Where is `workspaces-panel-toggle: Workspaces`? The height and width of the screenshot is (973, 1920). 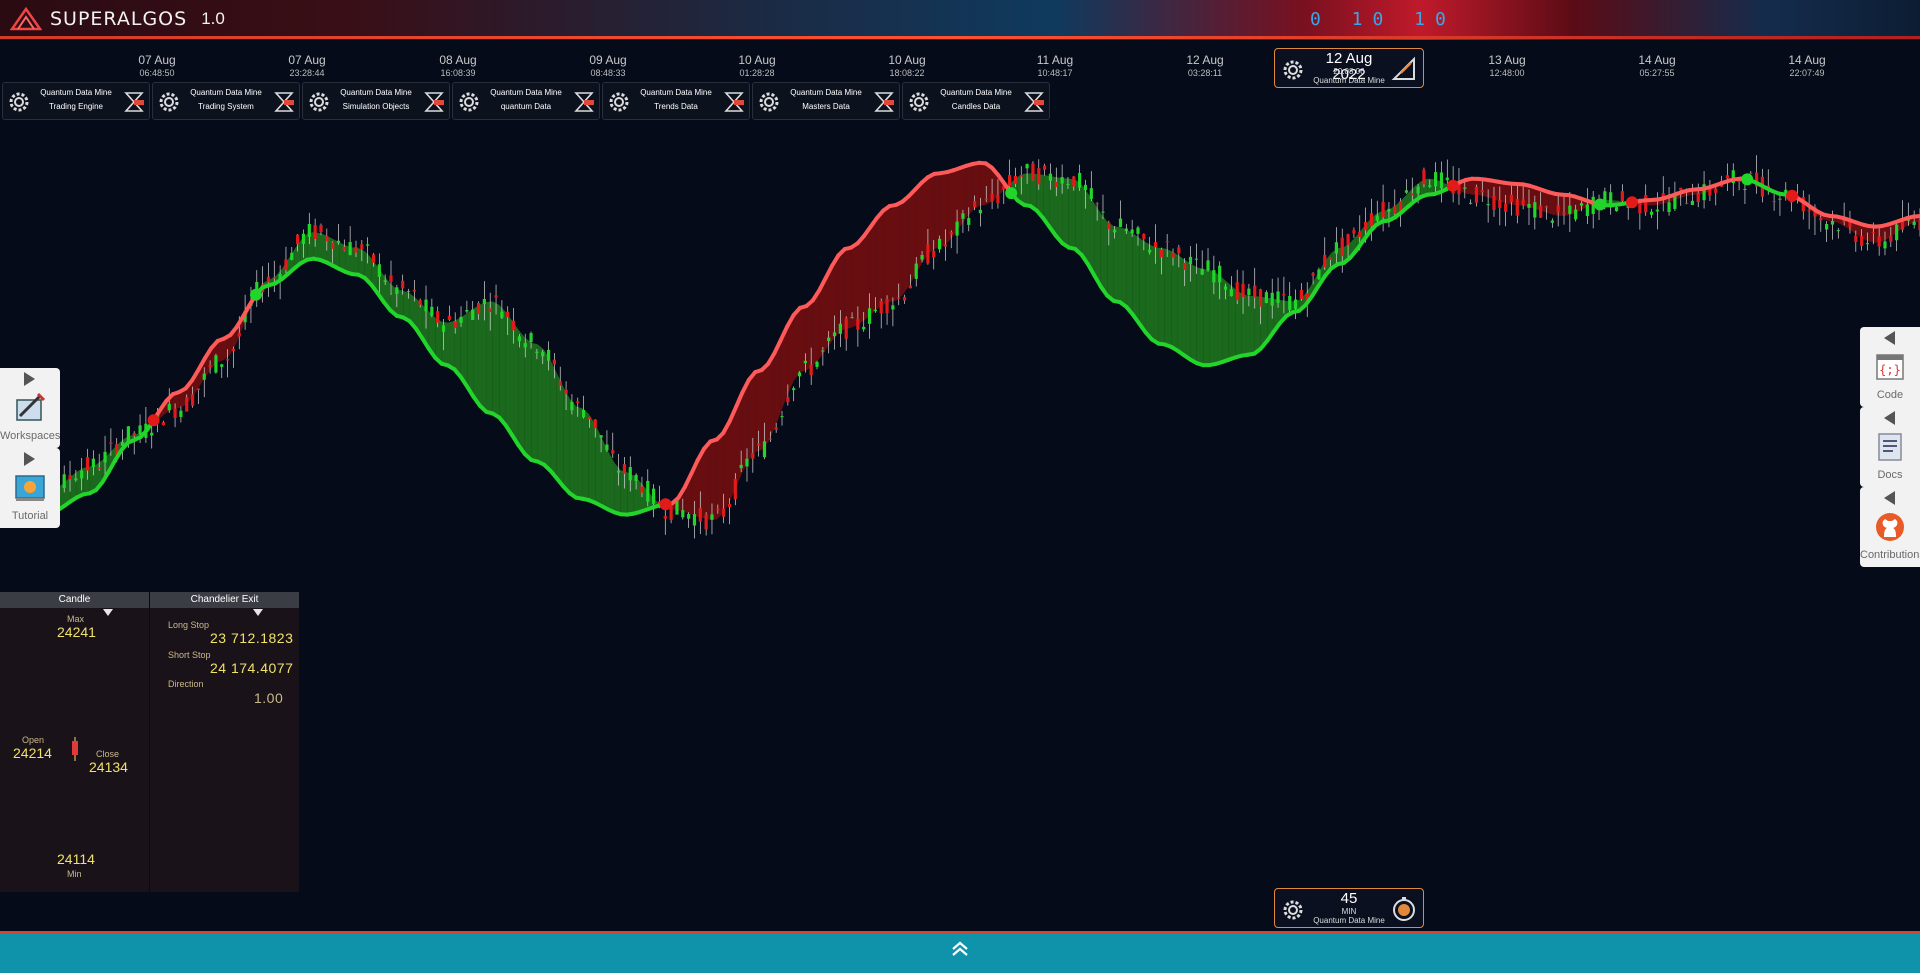 workspaces-panel-toggle: Workspaces is located at coordinates (30, 408).